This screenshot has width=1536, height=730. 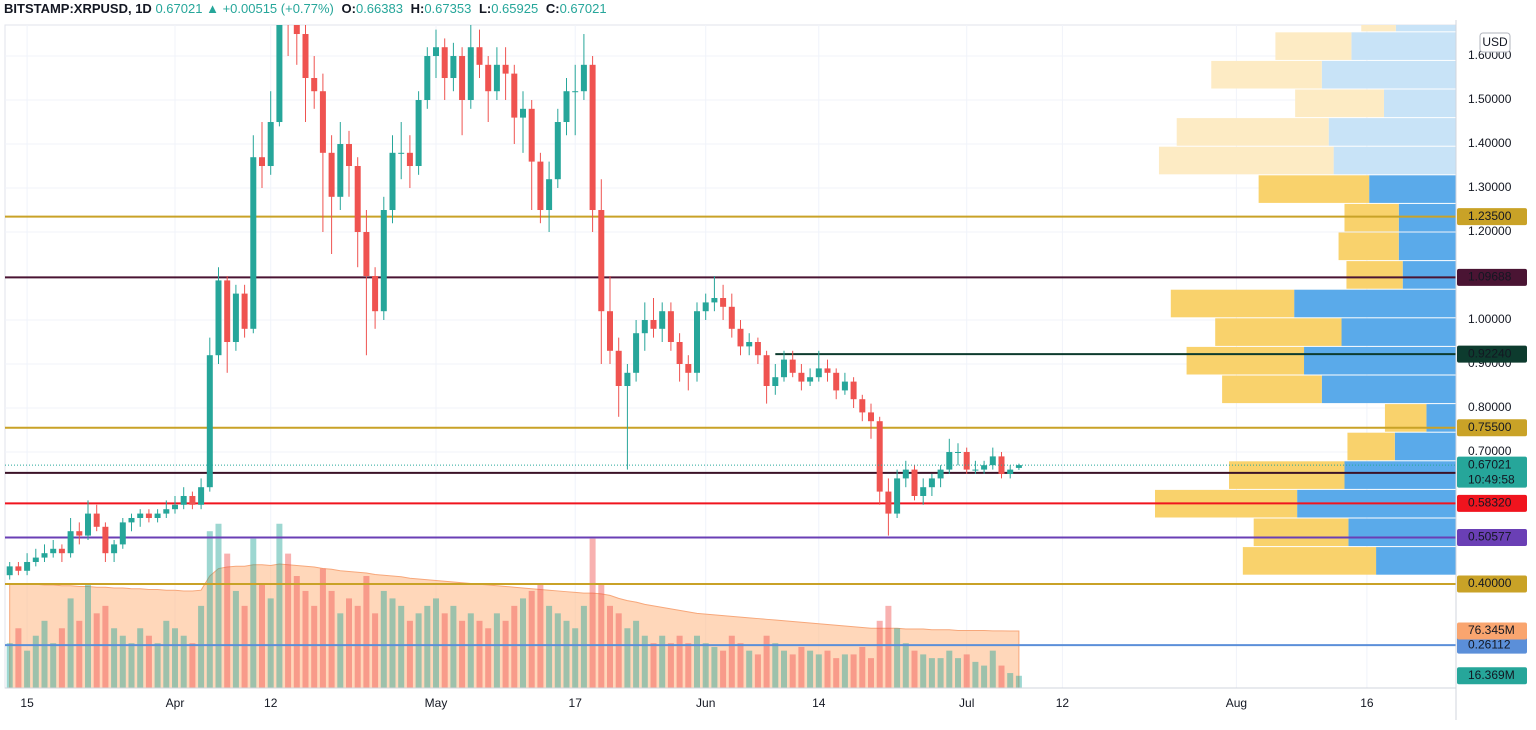 I want to click on countdown: 10:49:58, so click(x=1491, y=479).